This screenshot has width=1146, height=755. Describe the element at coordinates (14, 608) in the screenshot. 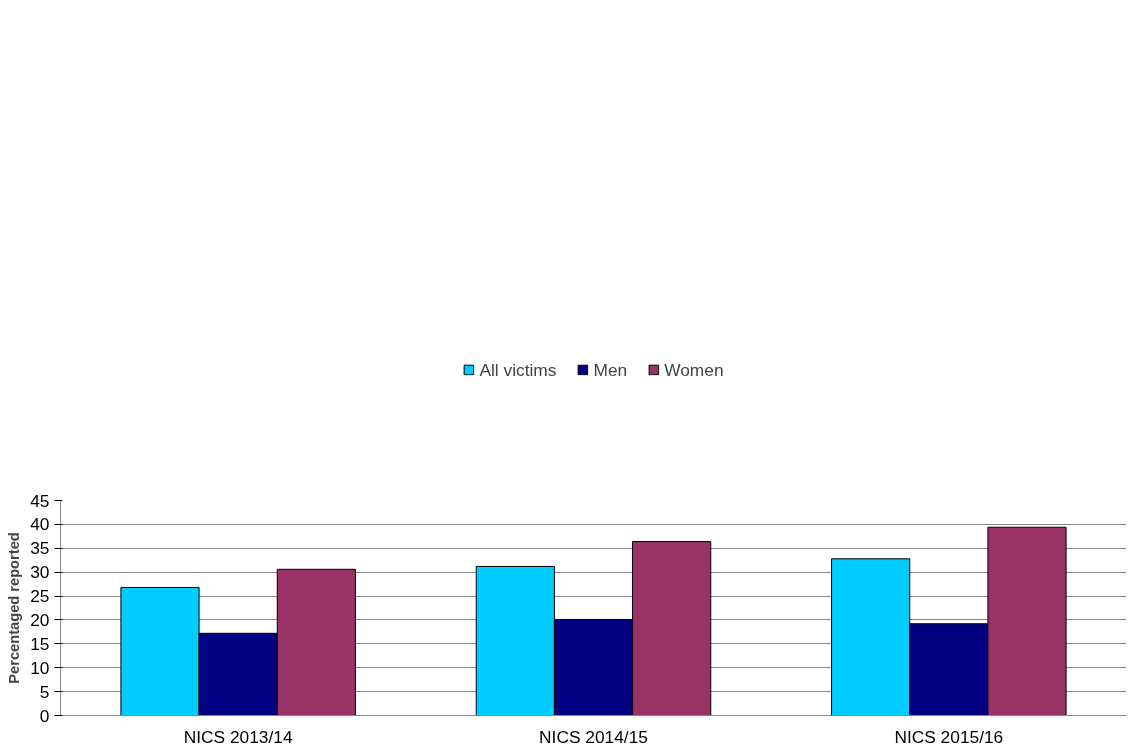

I see `y-axis-title: Percentaged reported` at that location.